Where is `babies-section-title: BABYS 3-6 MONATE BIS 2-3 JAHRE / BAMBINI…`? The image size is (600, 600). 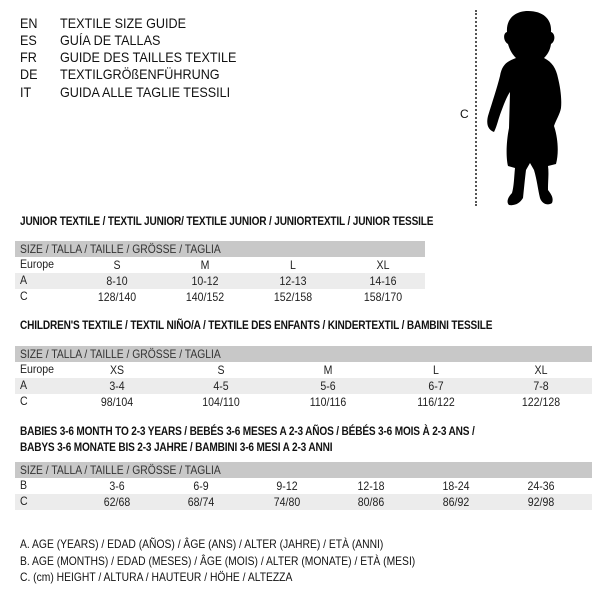
babies-section-title: BABYS 3-6 MONATE BIS 2-3 JAHRE / BAMBINI… is located at coordinates (176, 447).